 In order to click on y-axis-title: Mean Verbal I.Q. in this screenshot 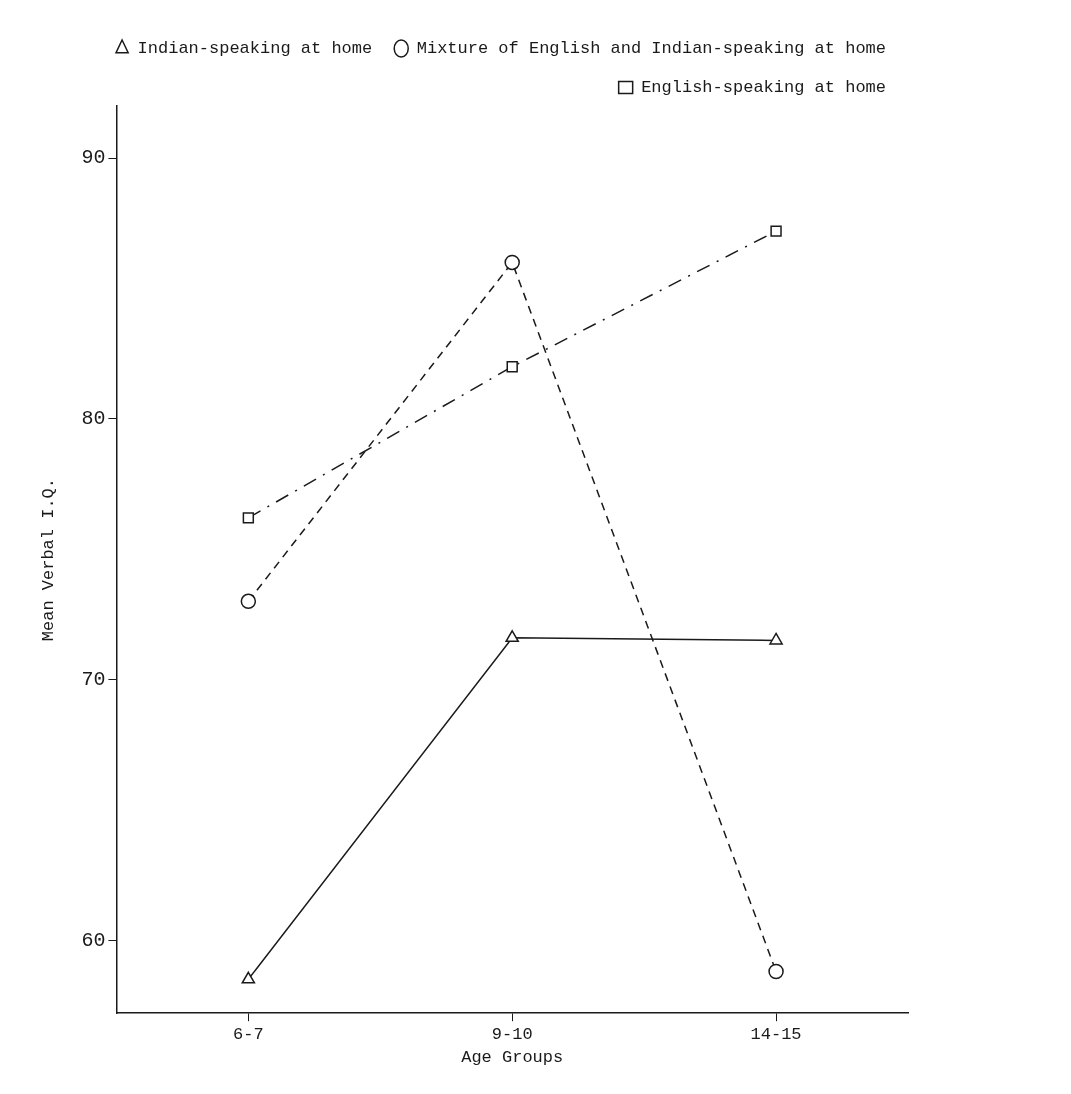, I will do `click(48, 559)`.